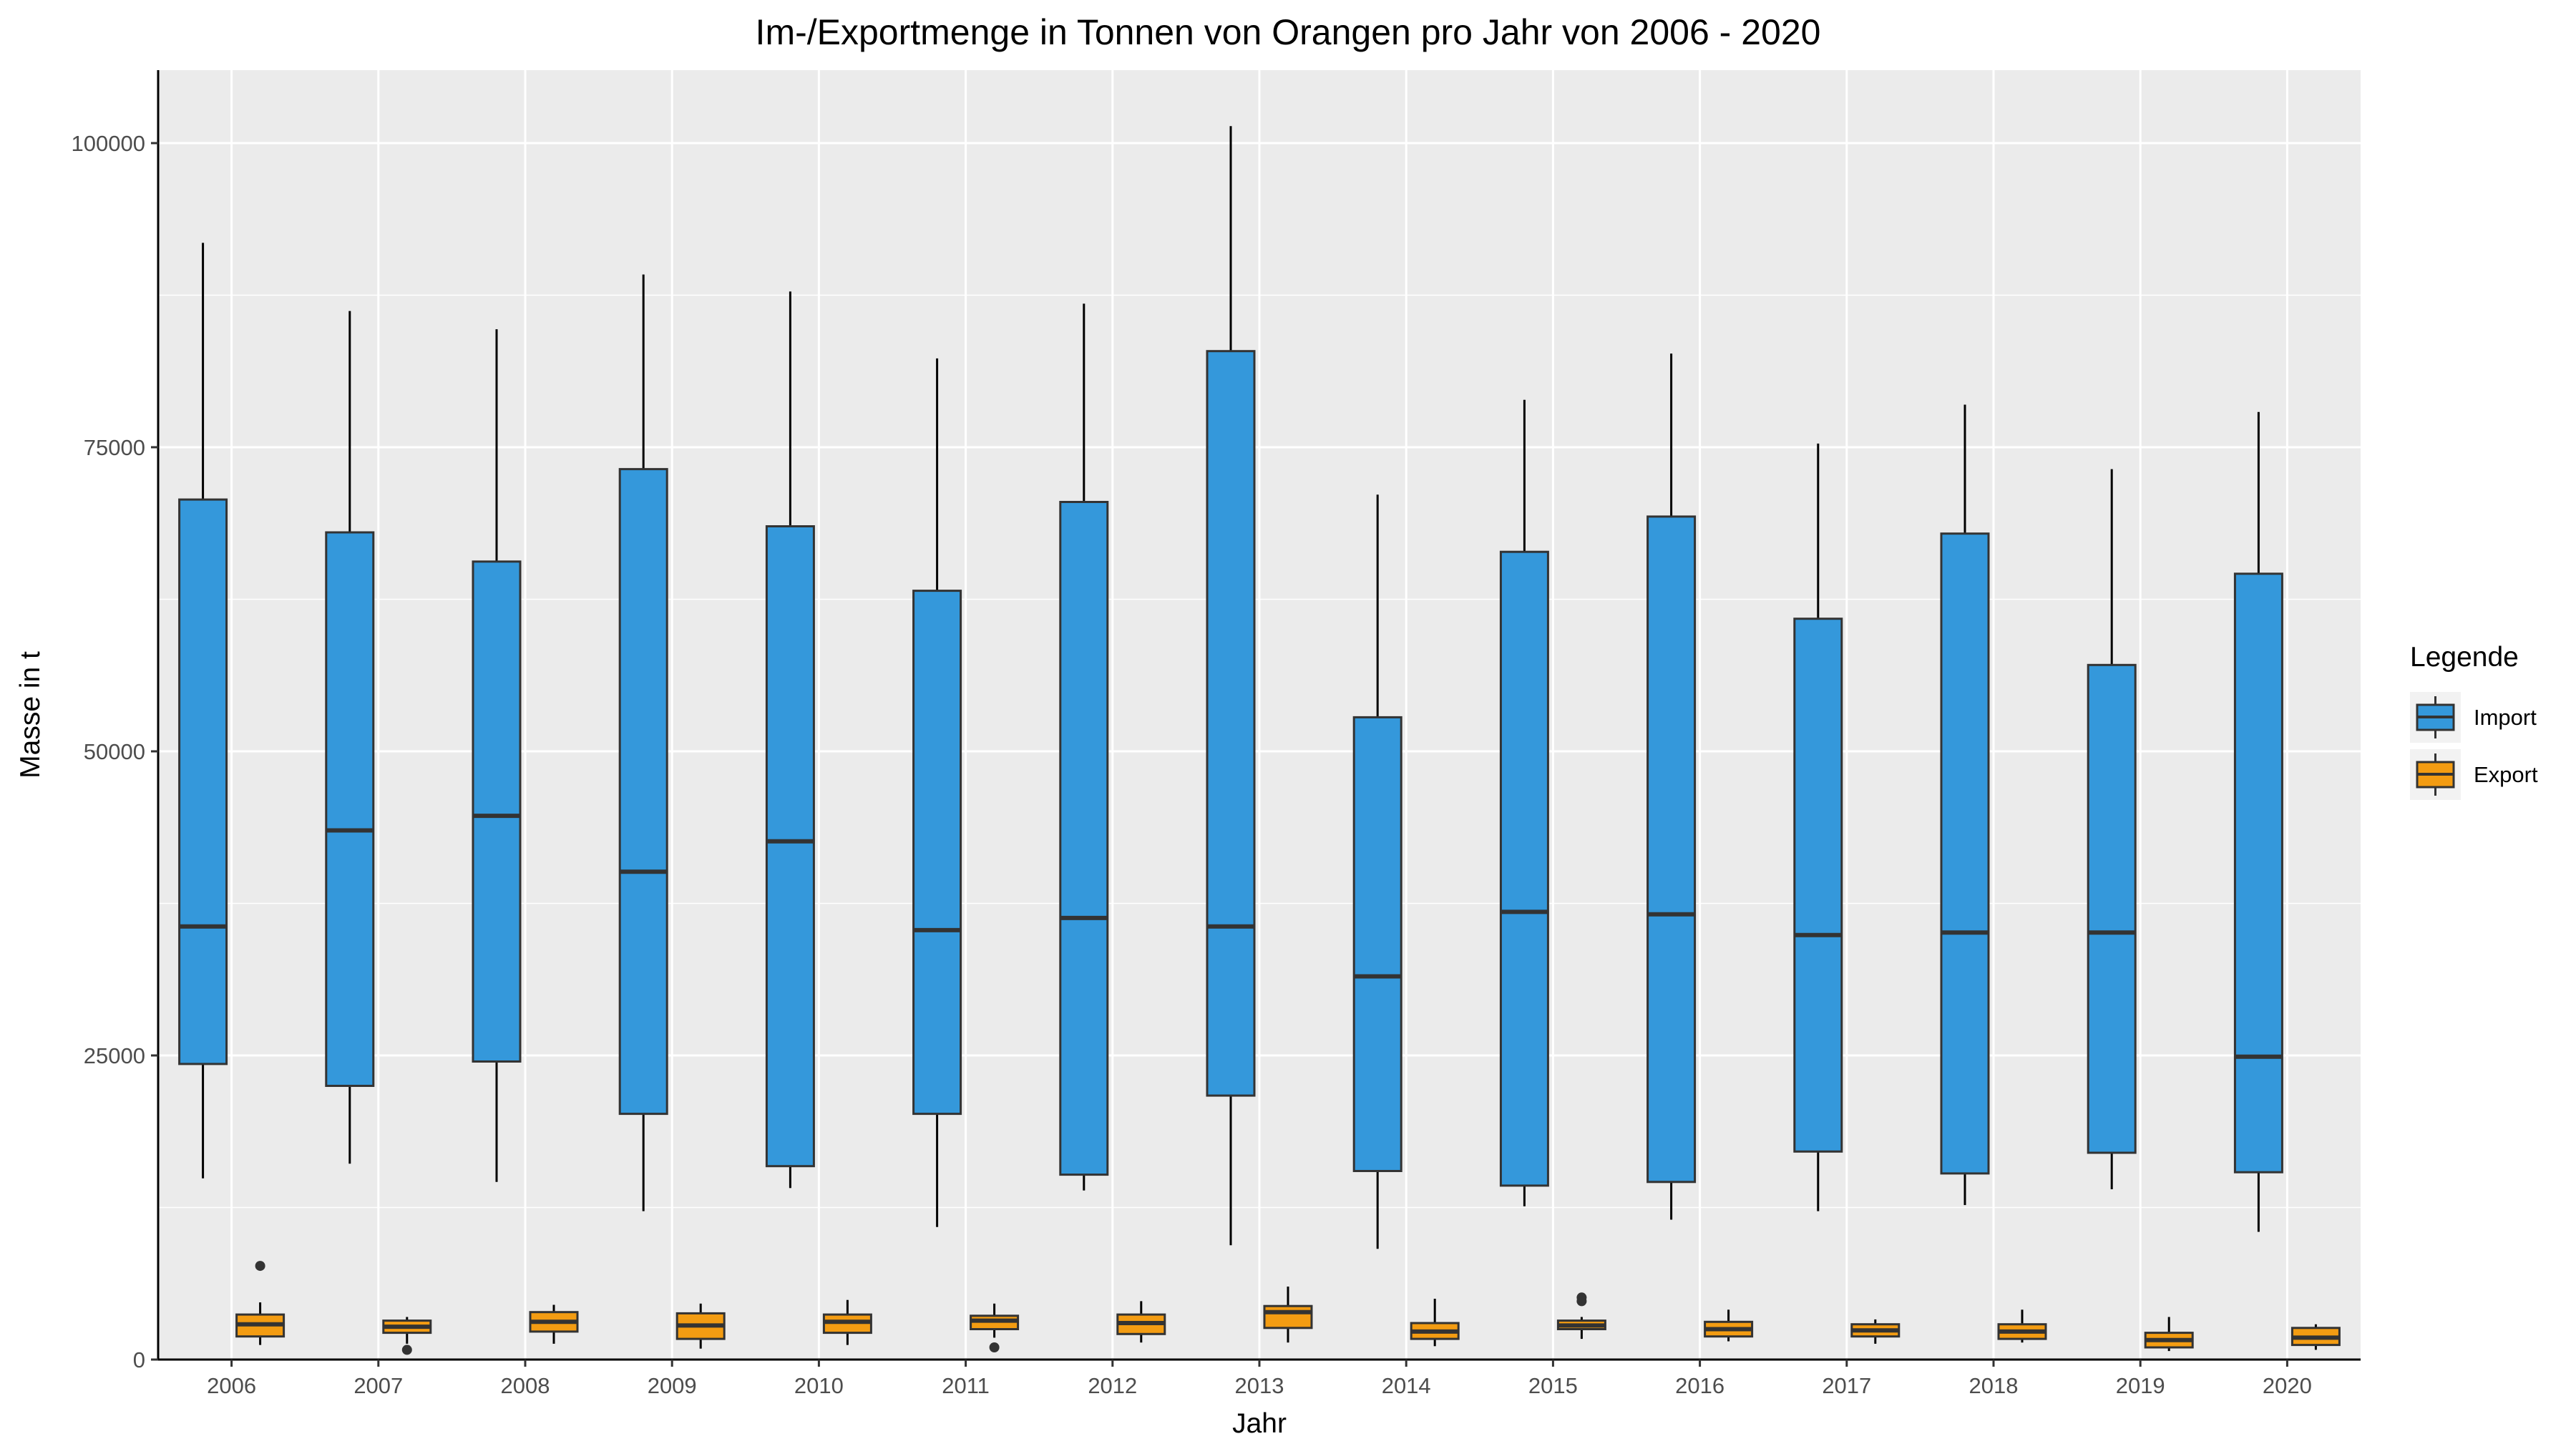 The width and height of the screenshot is (2576, 1449). I want to click on y-tick-label: 50000, so click(114, 752).